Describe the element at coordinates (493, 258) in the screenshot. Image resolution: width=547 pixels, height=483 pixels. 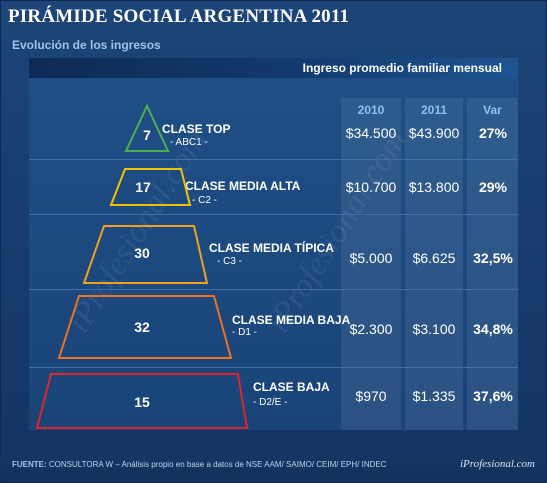
I see `value-var: 32,5%` at that location.